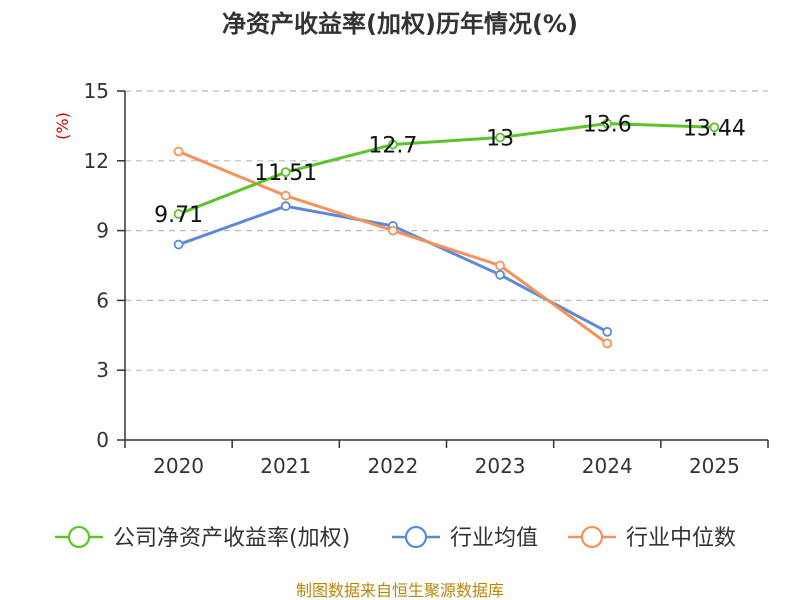 This screenshot has width=800, height=600. I want to click on legend-item-2: 行业中位数, so click(652, 538).